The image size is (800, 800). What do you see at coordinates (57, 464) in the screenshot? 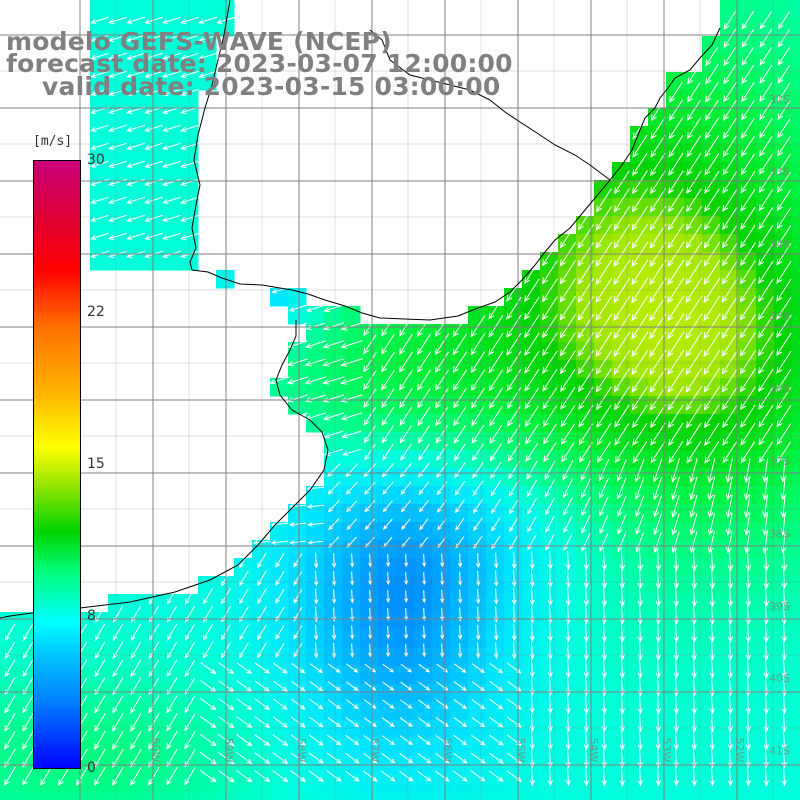
I see `colorbar` at bounding box center [57, 464].